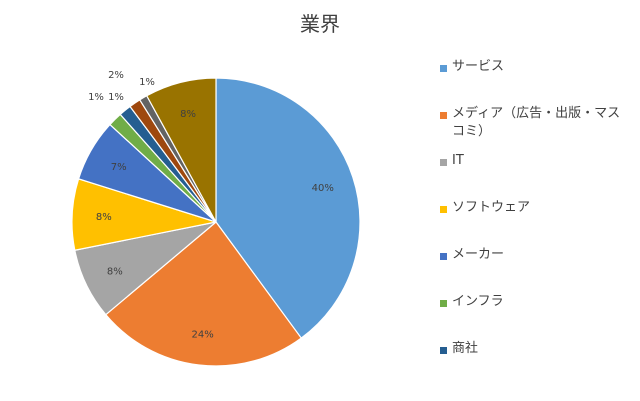  I want to click on legend-item-software: ソフトウェア, so click(537, 222).